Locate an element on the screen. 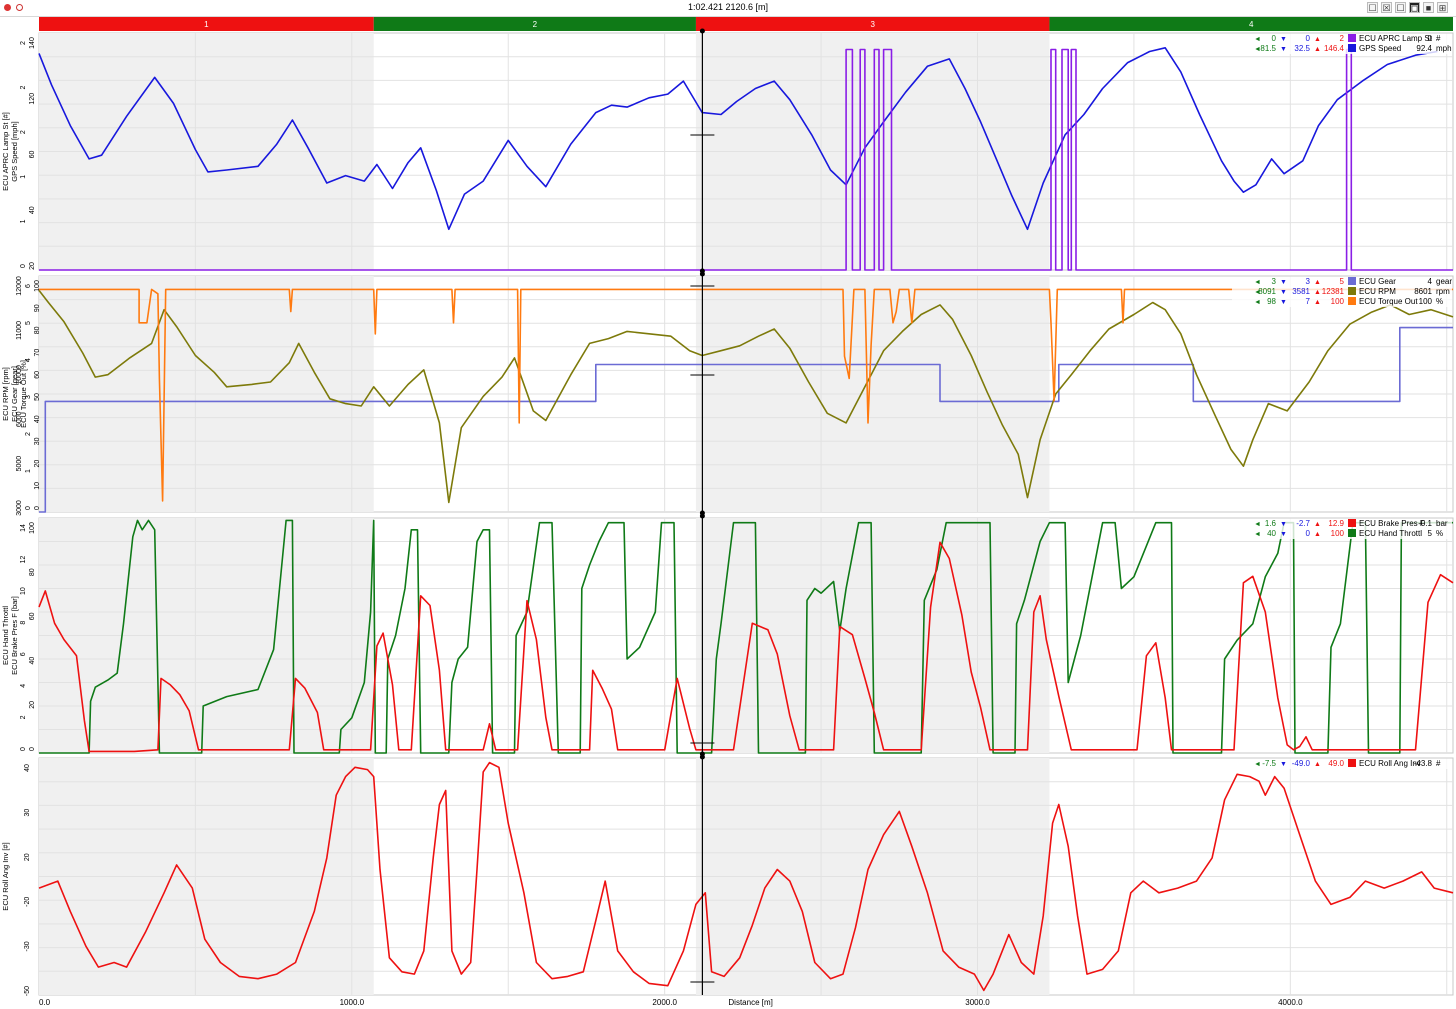  legend-value: 5 is located at coordinates (1430, 533).